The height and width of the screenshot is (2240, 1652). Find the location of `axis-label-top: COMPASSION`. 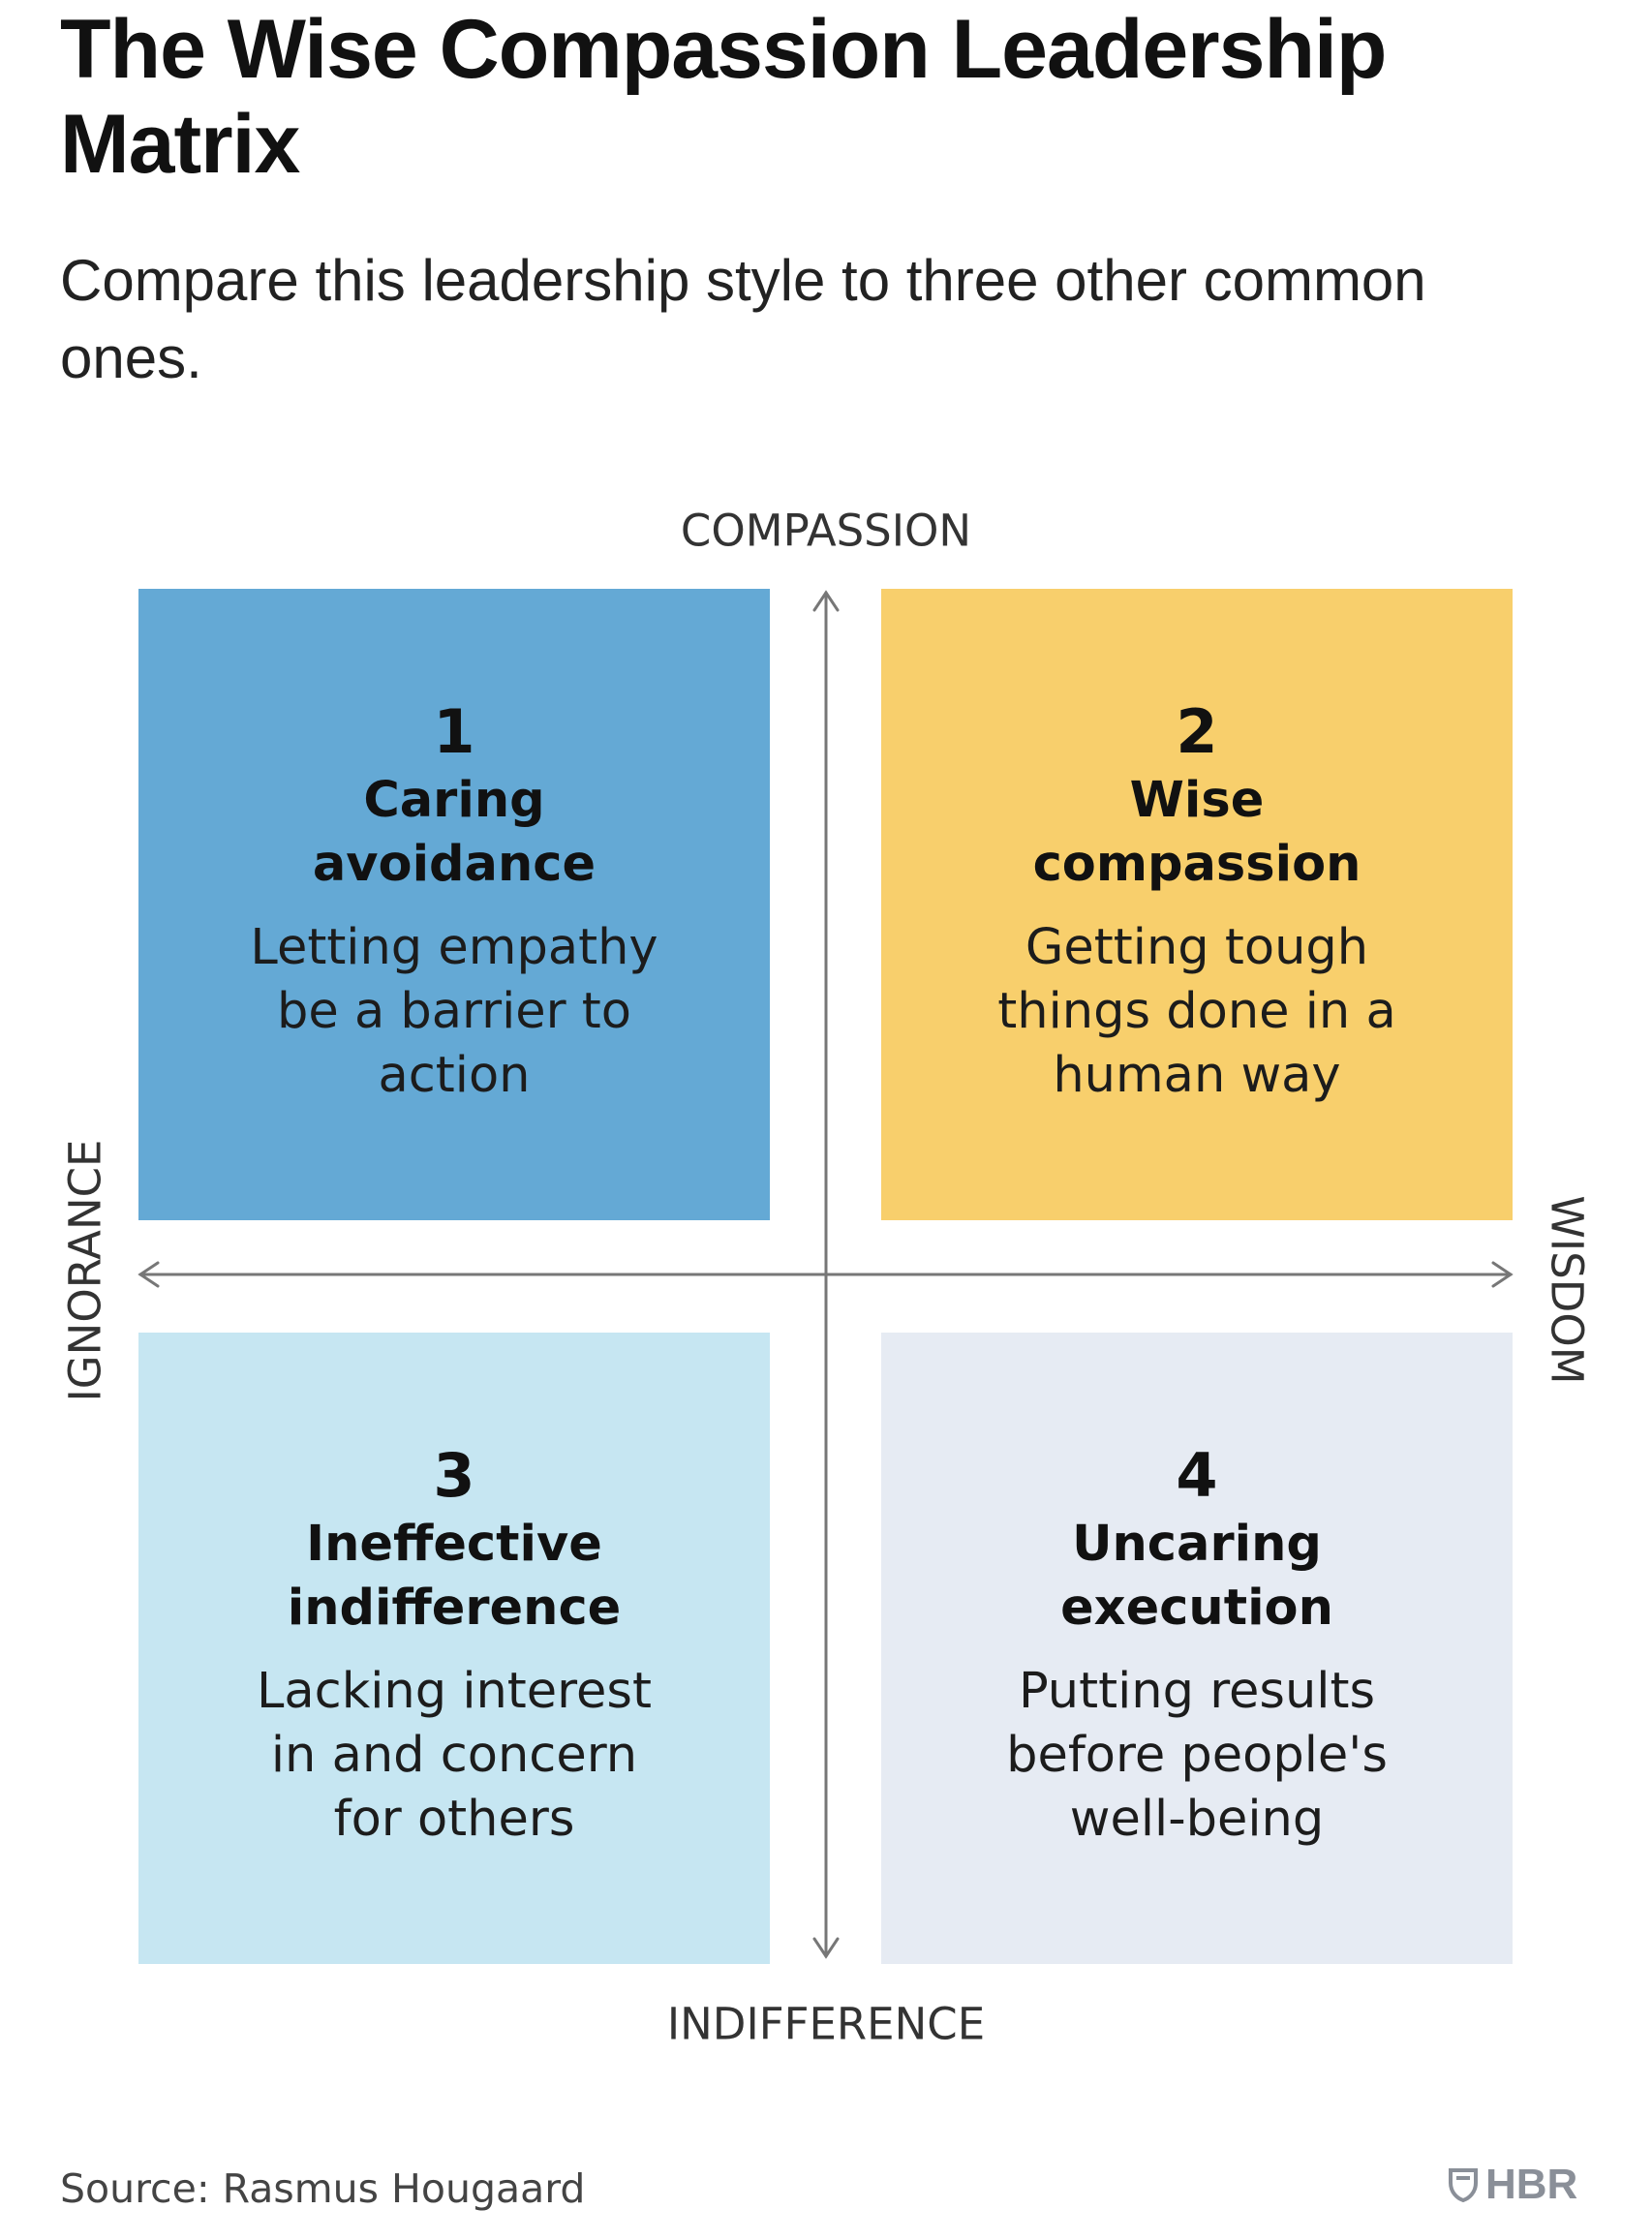

axis-label-top: COMPASSION is located at coordinates (826, 531).